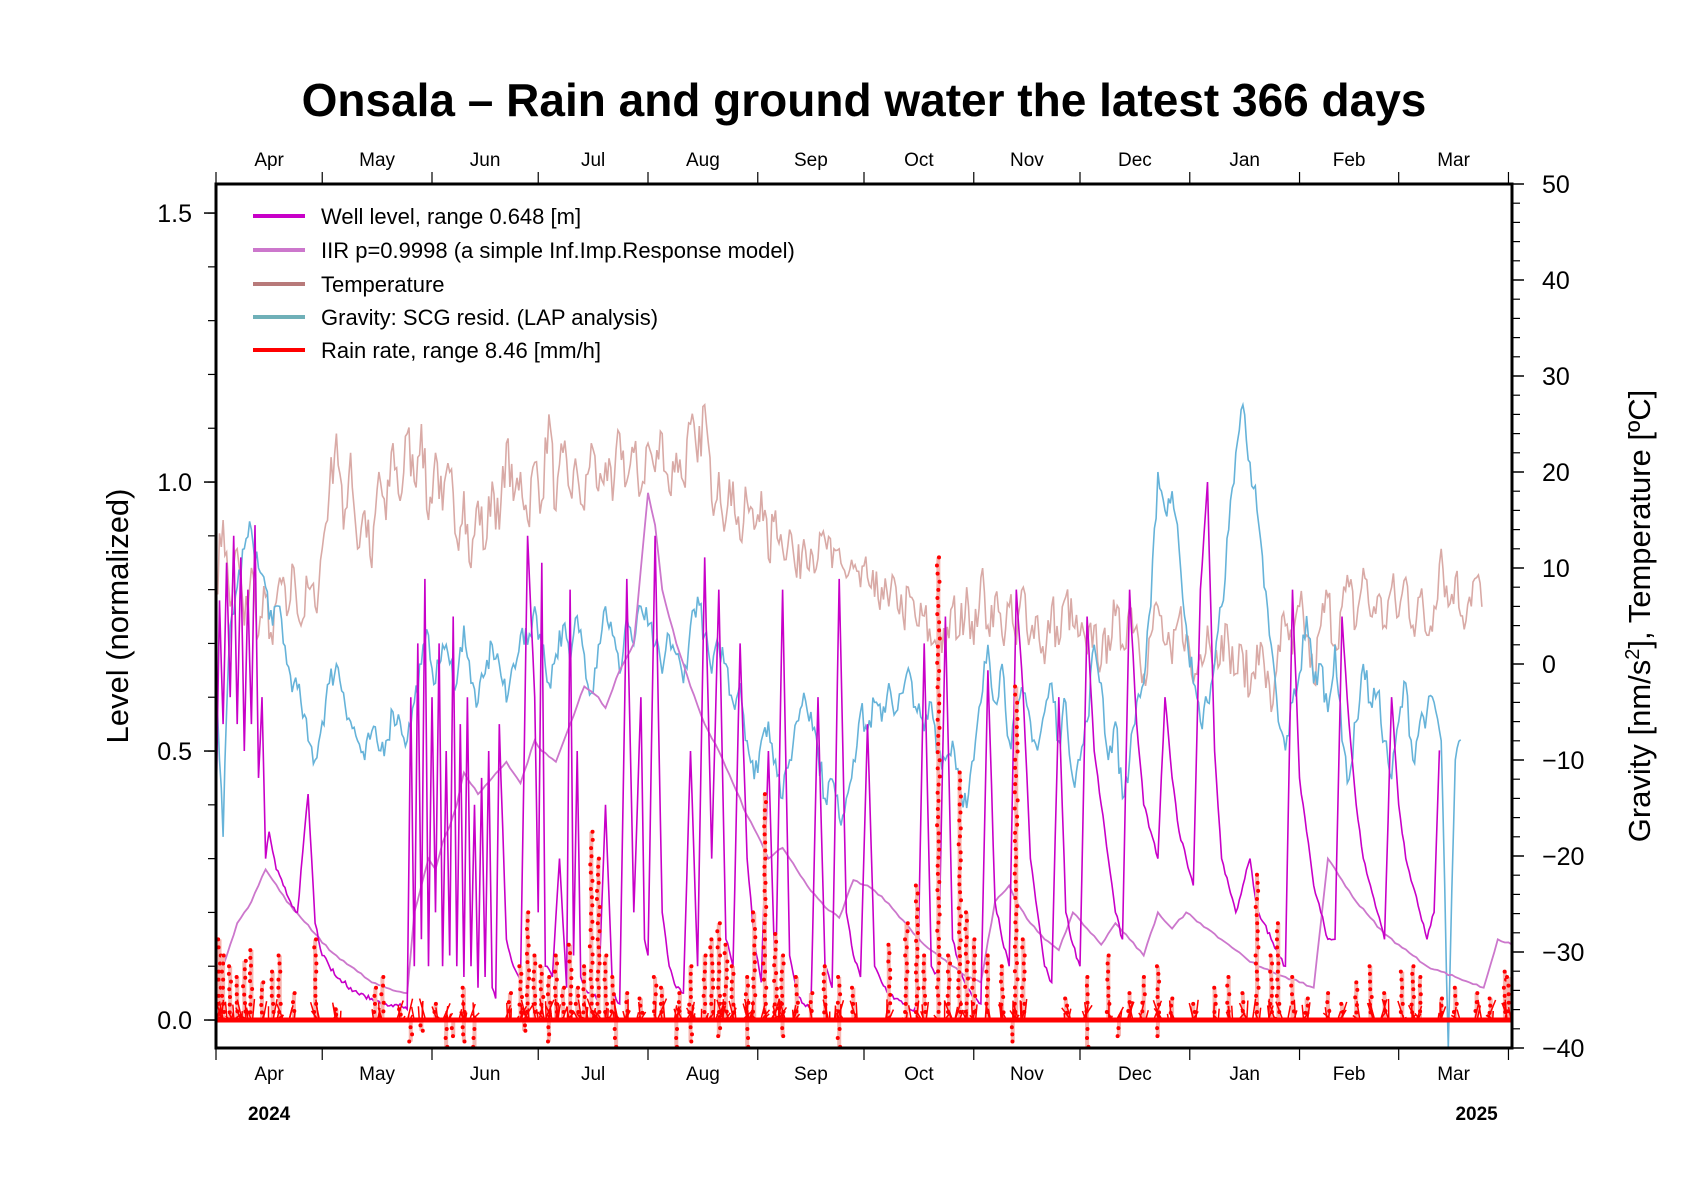 This screenshot has width=1684, height=1190. What do you see at coordinates (1563, 857) in the screenshot?
I see `y2-tick-label: −20` at bounding box center [1563, 857].